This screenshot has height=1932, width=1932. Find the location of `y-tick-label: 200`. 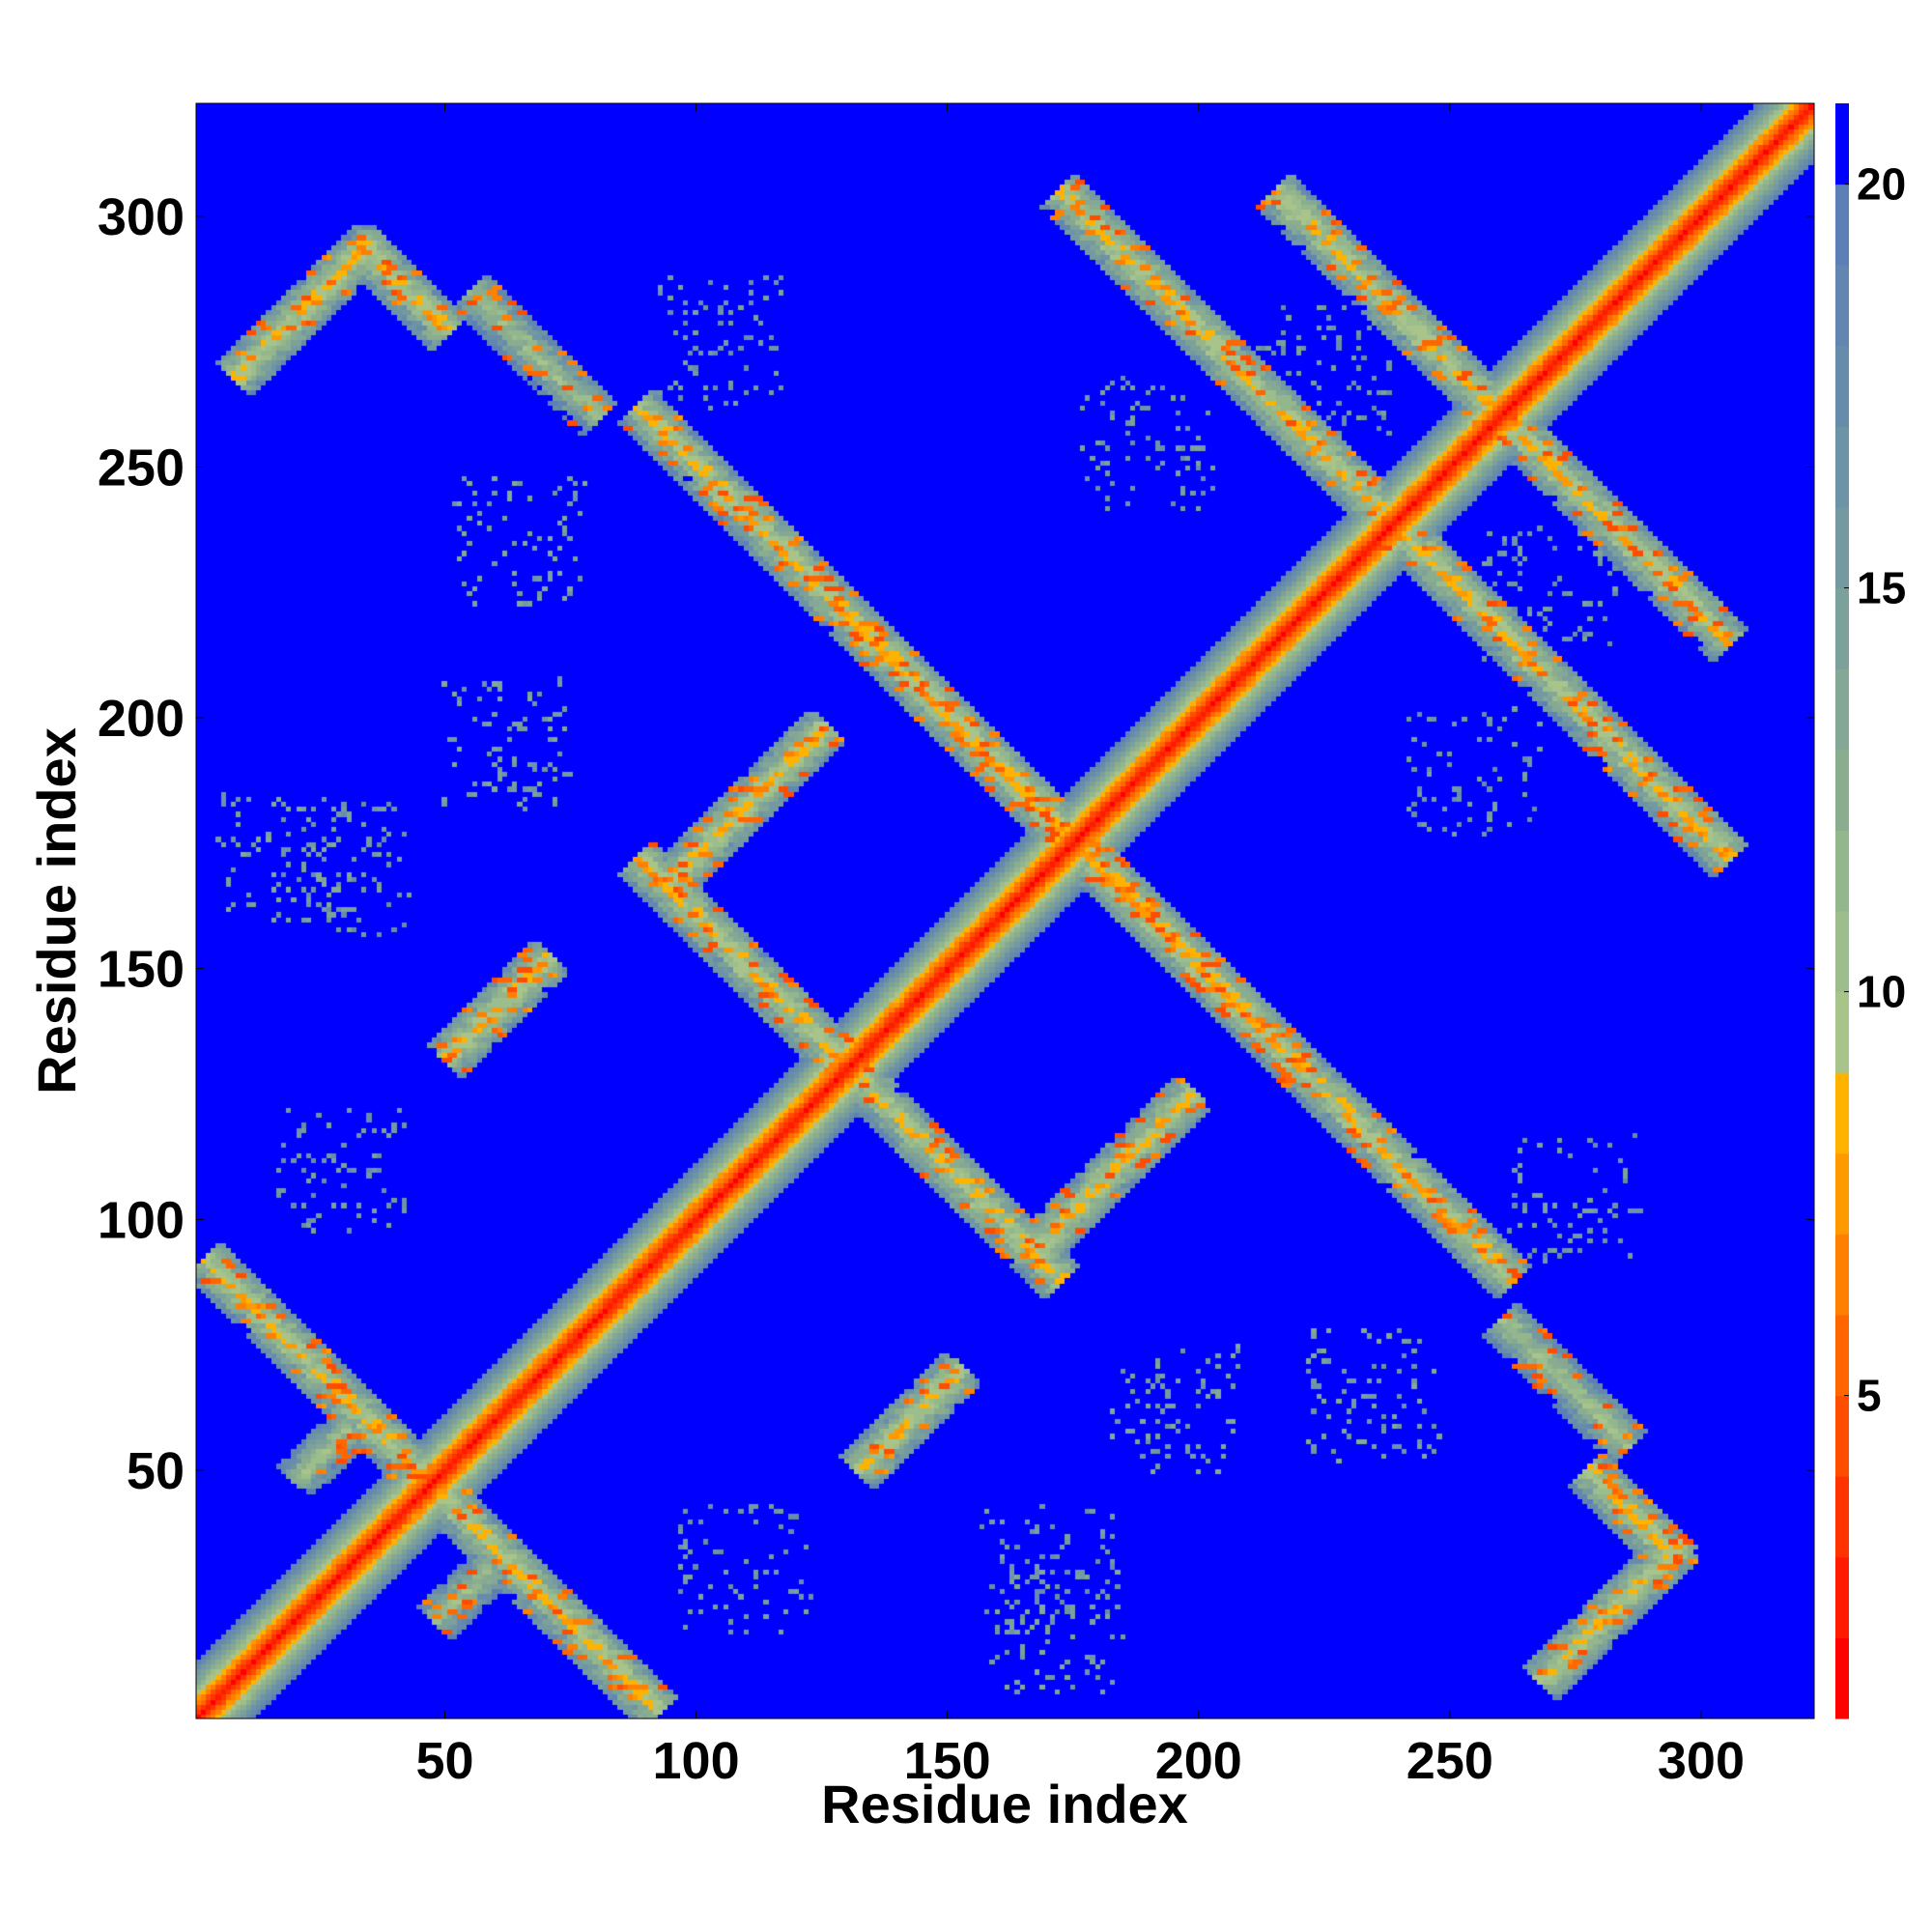

y-tick-label: 200 is located at coordinates (141, 719).